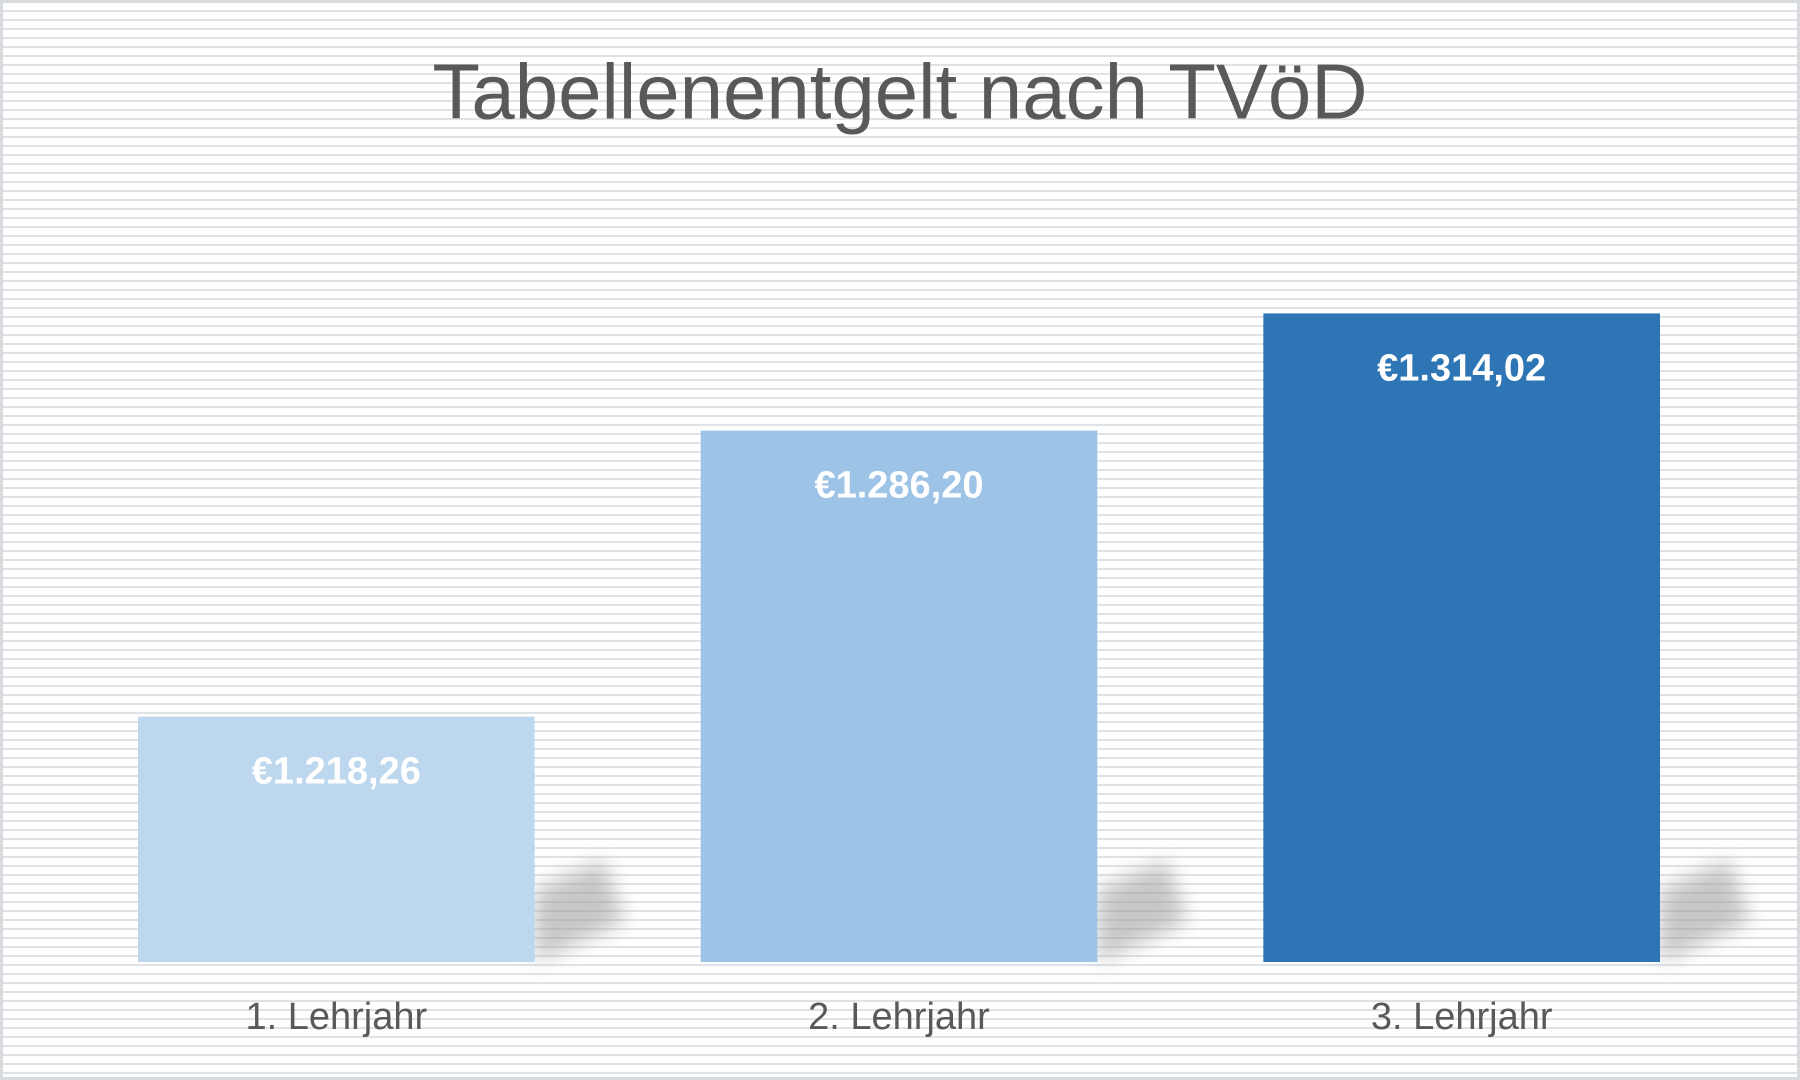  I want to click on chart-title: Tabellenentgelt nach TVöD, so click(899, 92).